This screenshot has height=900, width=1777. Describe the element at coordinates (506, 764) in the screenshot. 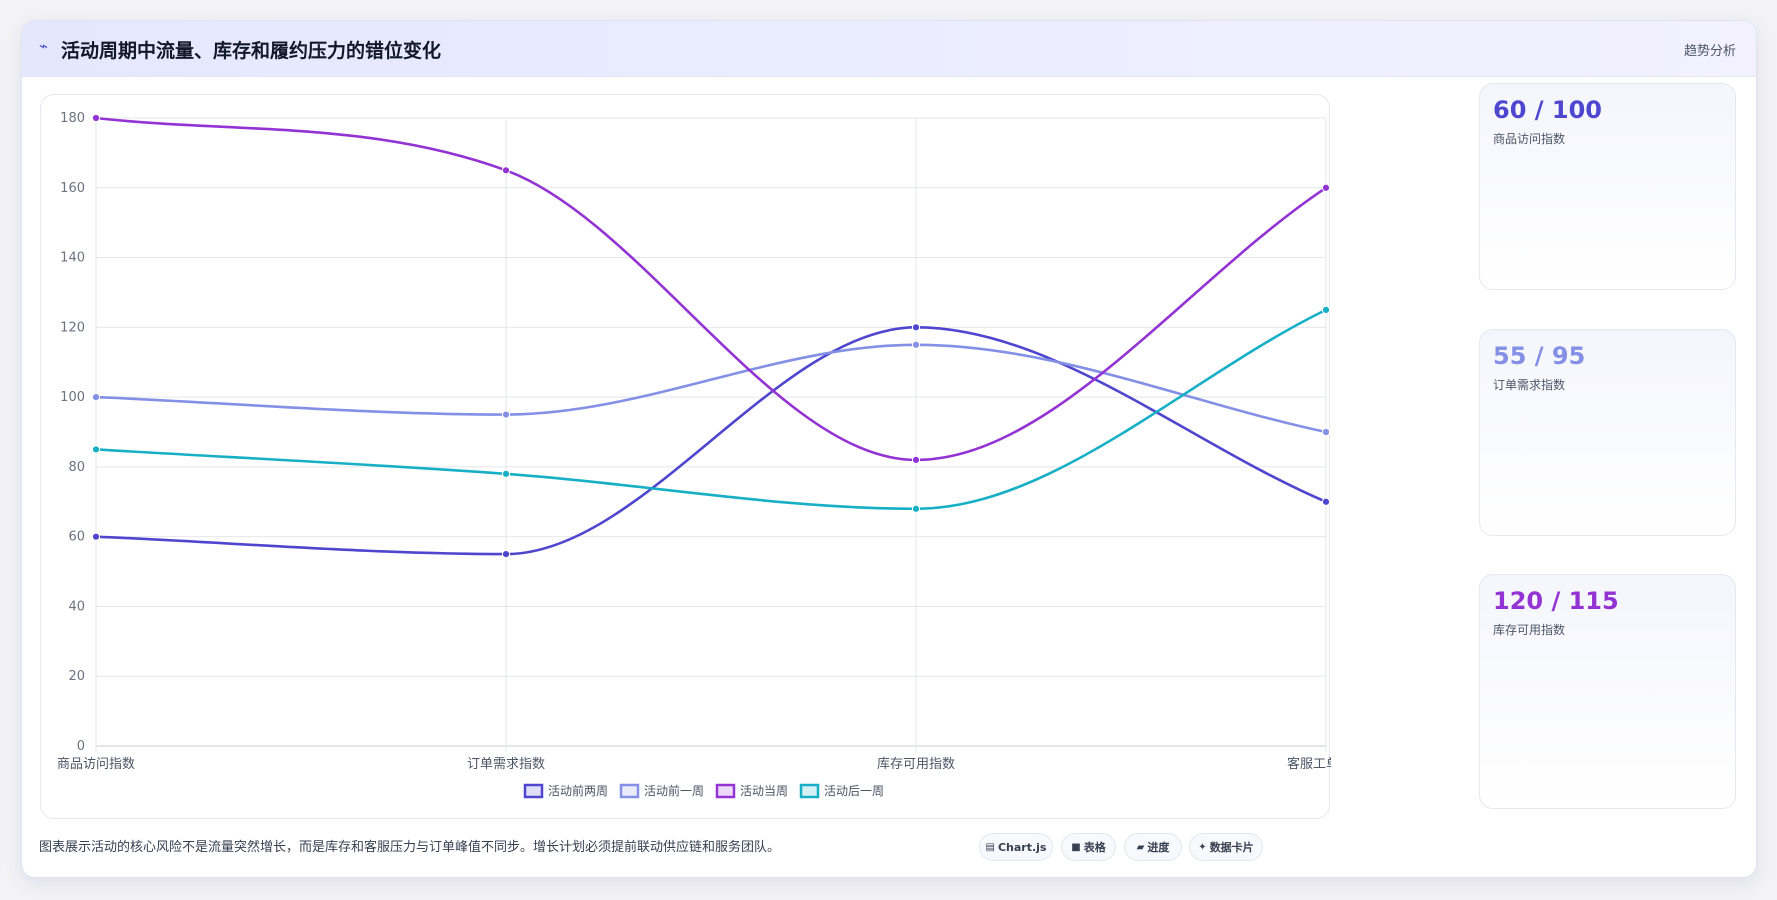

I see `x-tick-label: 订单需求指数` at that location.